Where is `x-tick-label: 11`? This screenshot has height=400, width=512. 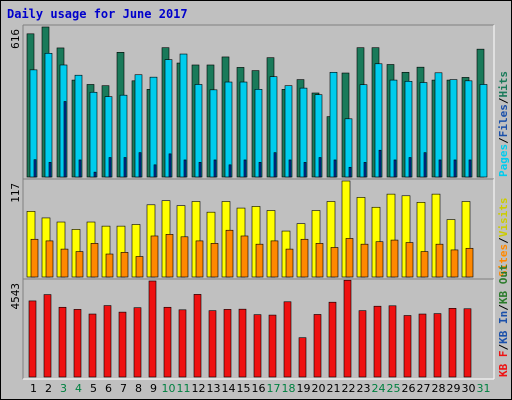 x-tick-label: 11 is located at coordinates (184, 388).